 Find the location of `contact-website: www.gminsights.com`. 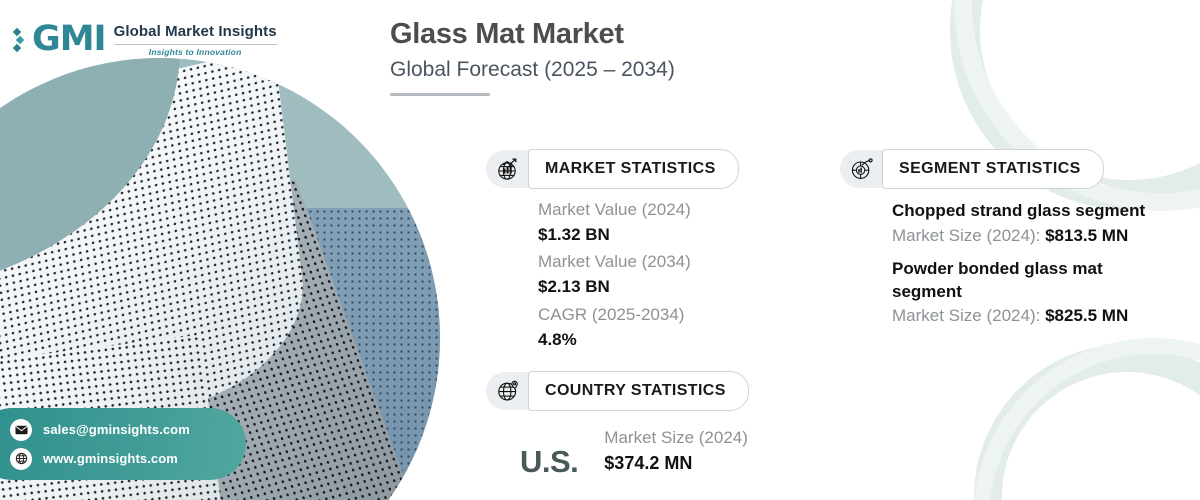

contact-website: www.gminsights.com is located at coordinates (110, 458).